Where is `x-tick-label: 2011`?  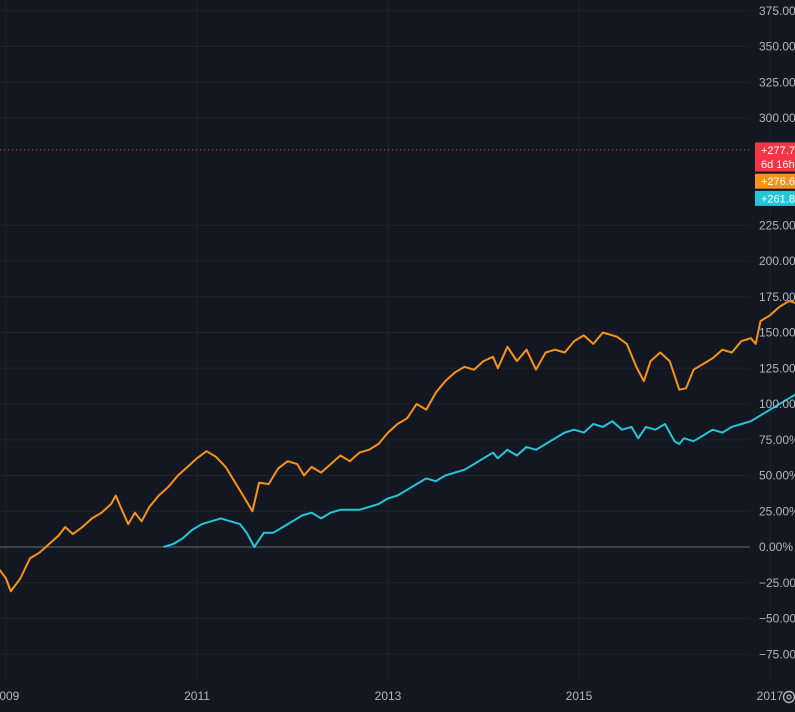
x-tick-label: 2011 is located at coordinates (197, 696).